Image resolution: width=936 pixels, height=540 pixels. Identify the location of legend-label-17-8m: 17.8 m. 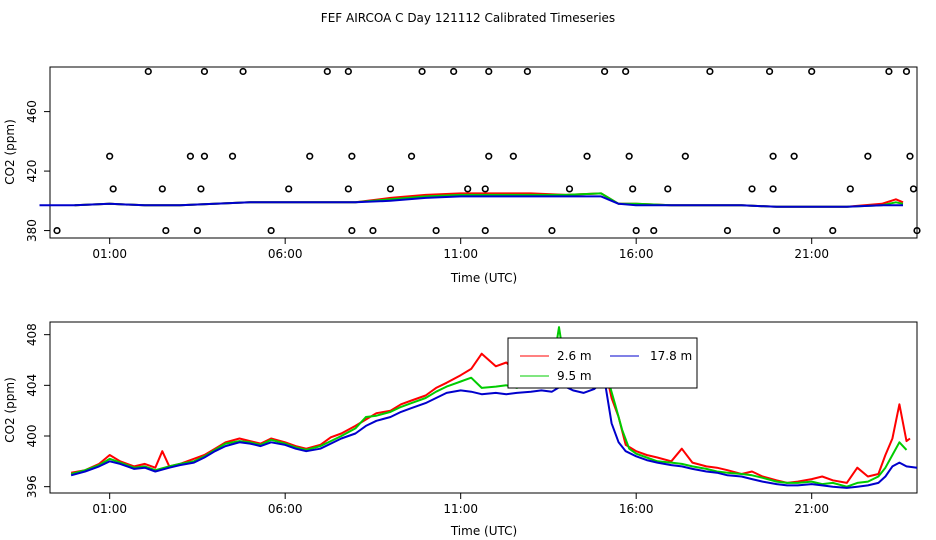
(671, 356).